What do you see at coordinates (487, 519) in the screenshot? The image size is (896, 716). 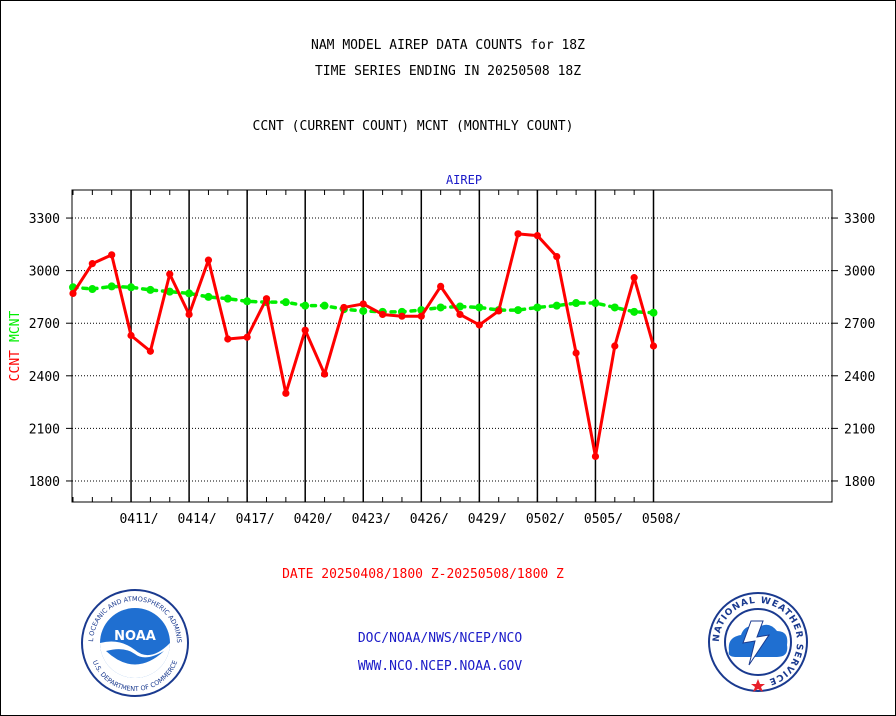 I see `x-tick-label: 0429/` at bounding box center [487, 519].